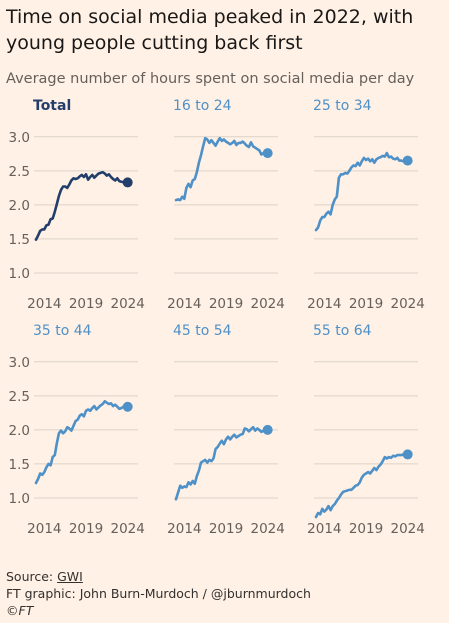  I want to click on panel-title-16-to-24: 16 to 24, so click(202, 106).